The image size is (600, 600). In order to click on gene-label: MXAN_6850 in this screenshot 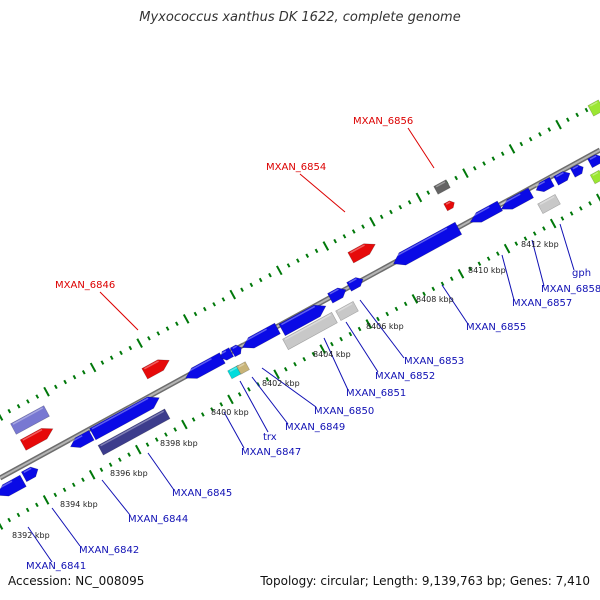, I will do `click(344, 411)`.